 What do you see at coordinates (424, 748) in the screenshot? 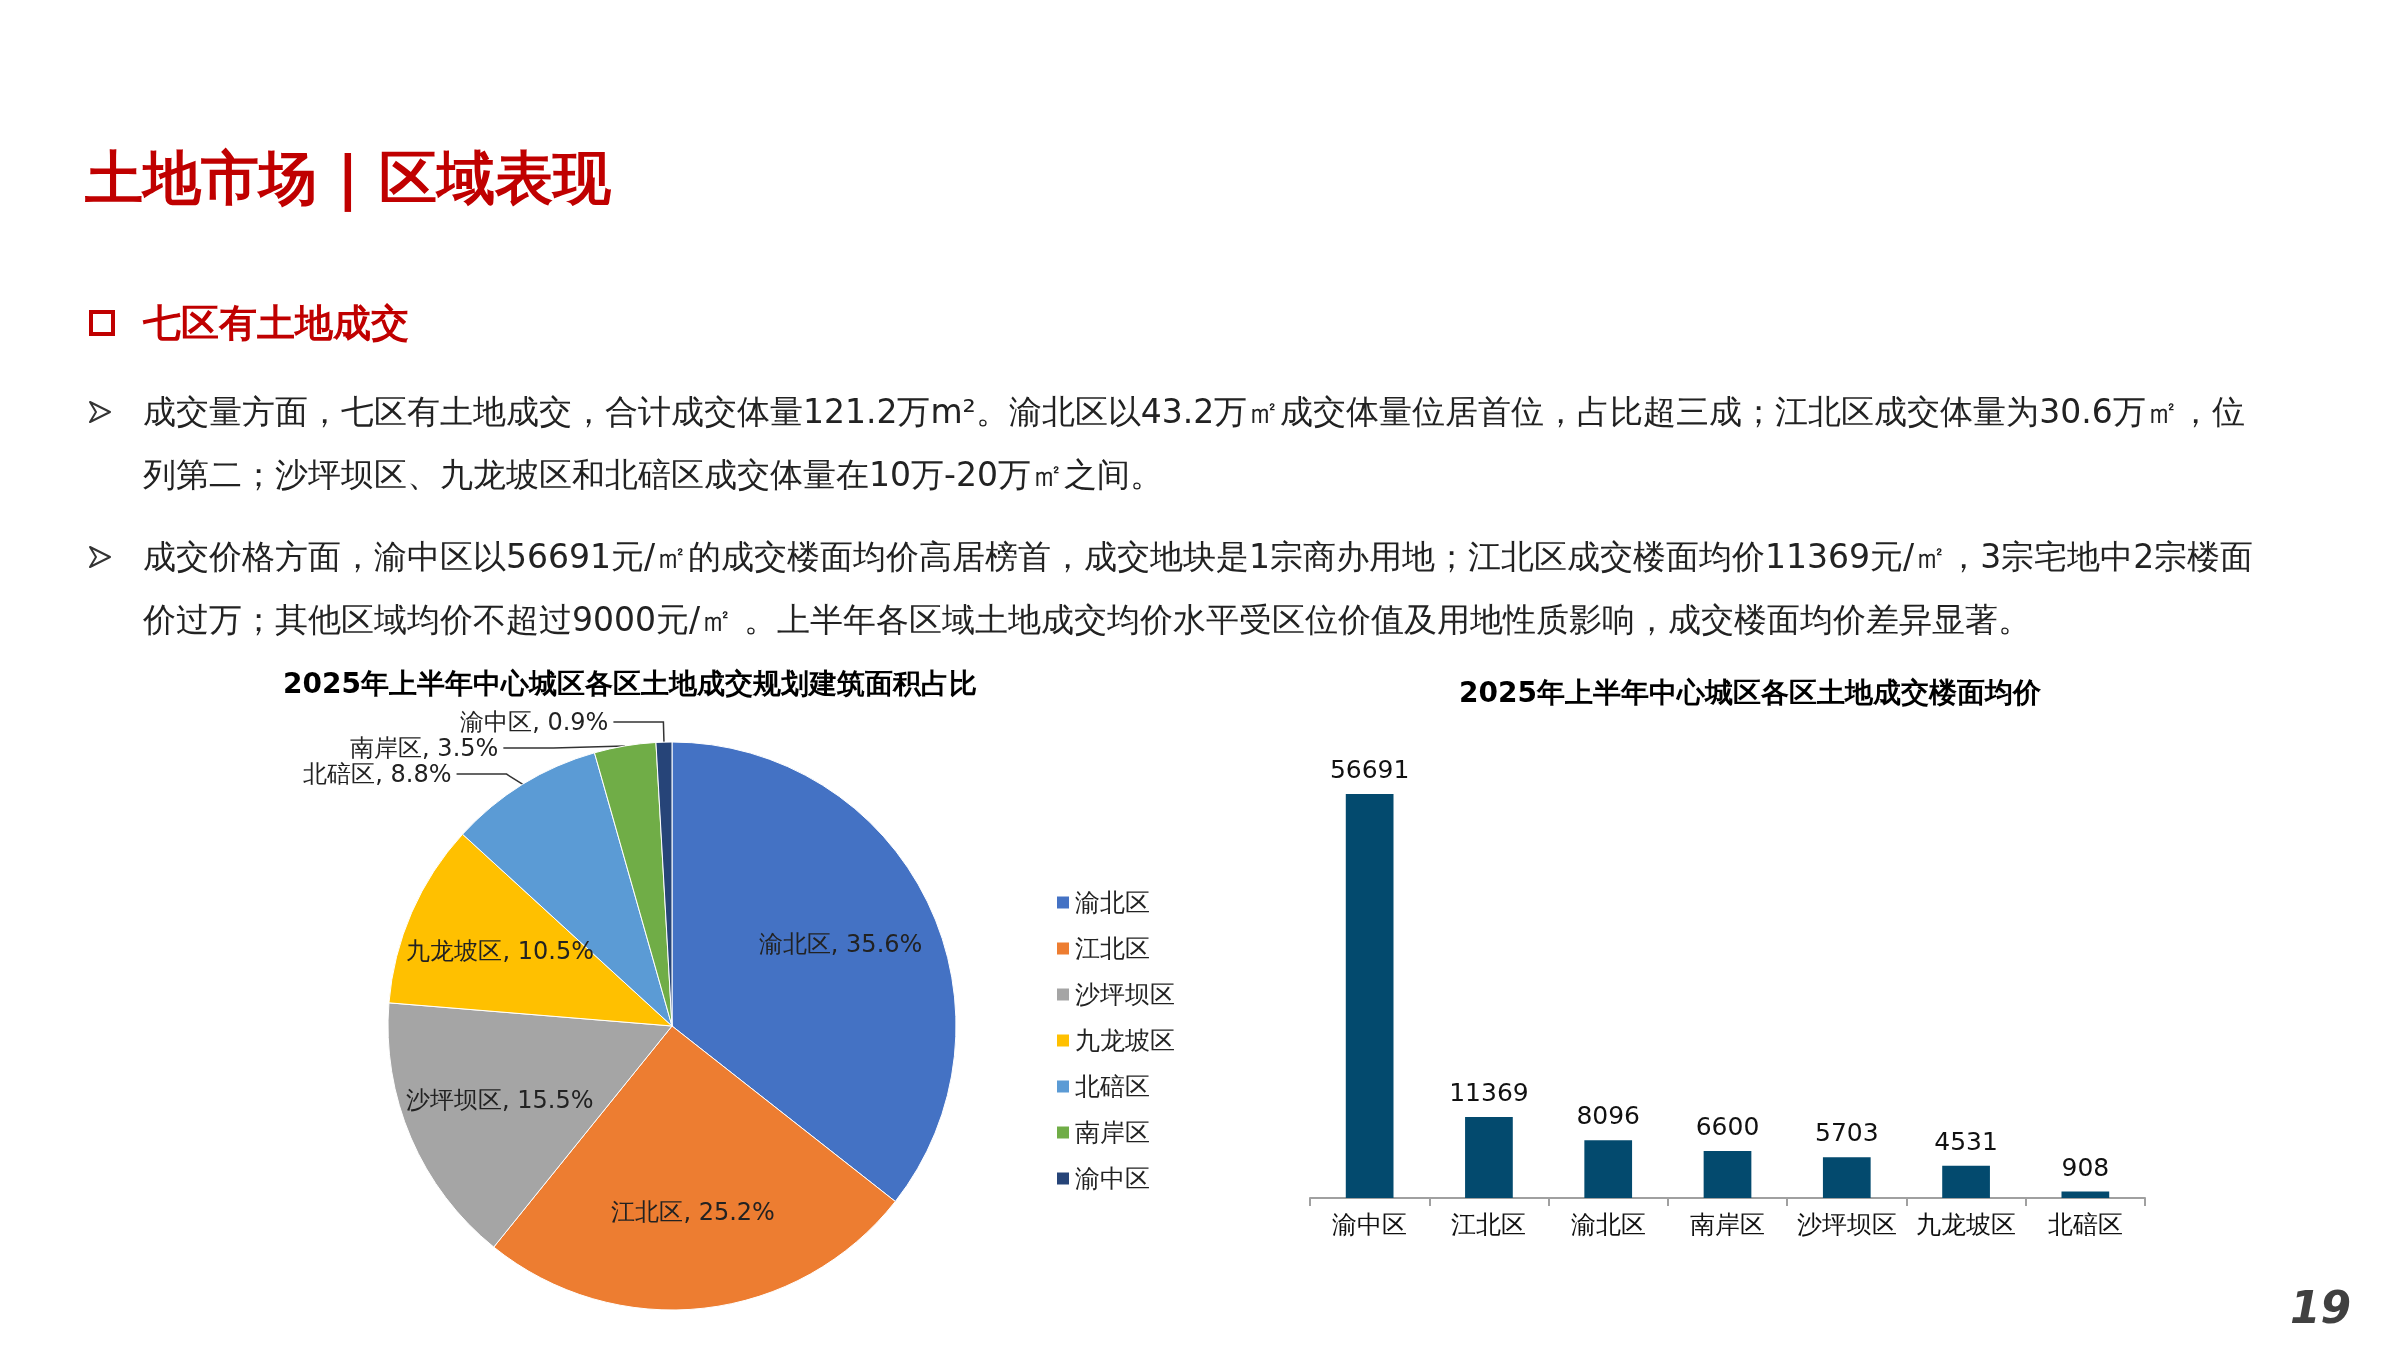
I see `data-label: 南岸区, 3.5%` at bounding box center [424, 748].